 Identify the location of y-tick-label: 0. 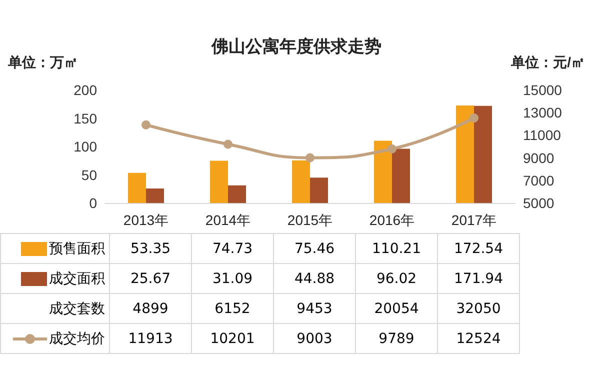
(93, 203).